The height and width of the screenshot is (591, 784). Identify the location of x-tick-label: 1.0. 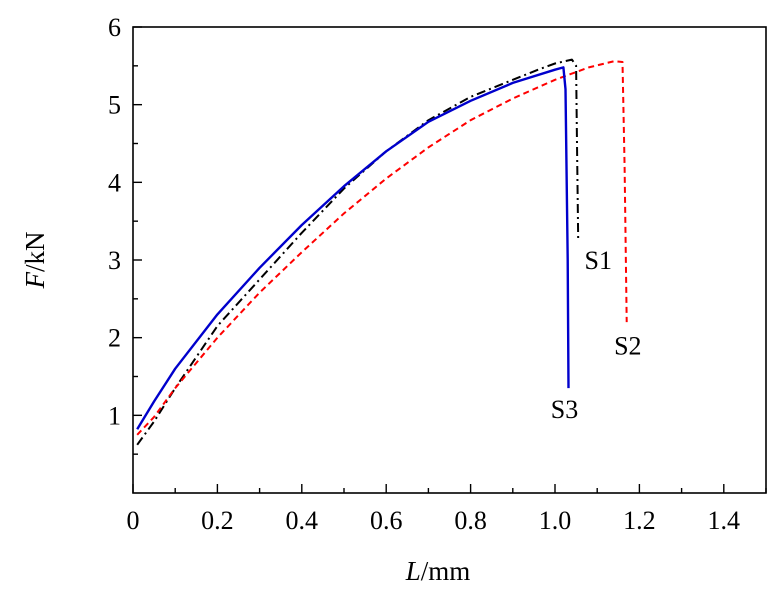
(555, 520).